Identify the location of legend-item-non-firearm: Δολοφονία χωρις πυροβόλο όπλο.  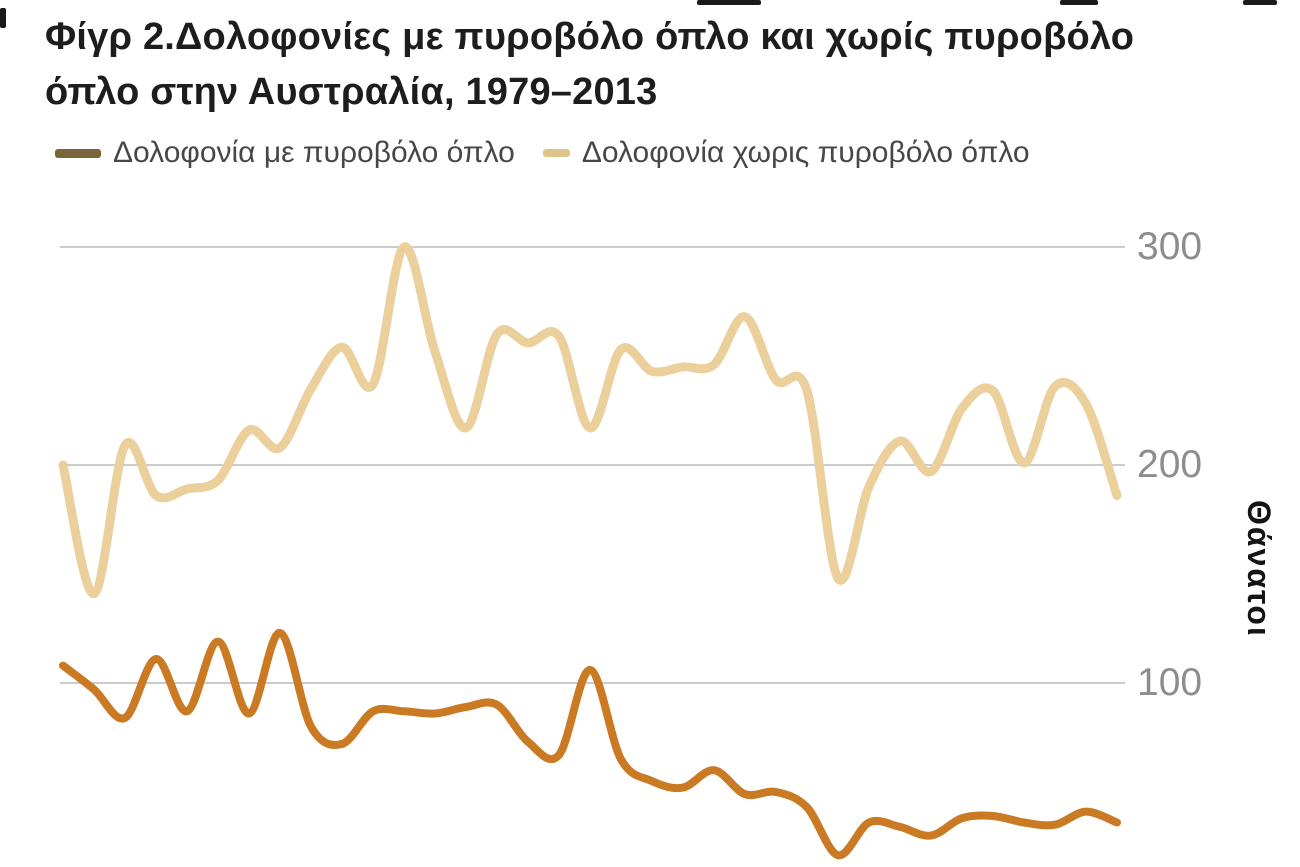
(786, 153).